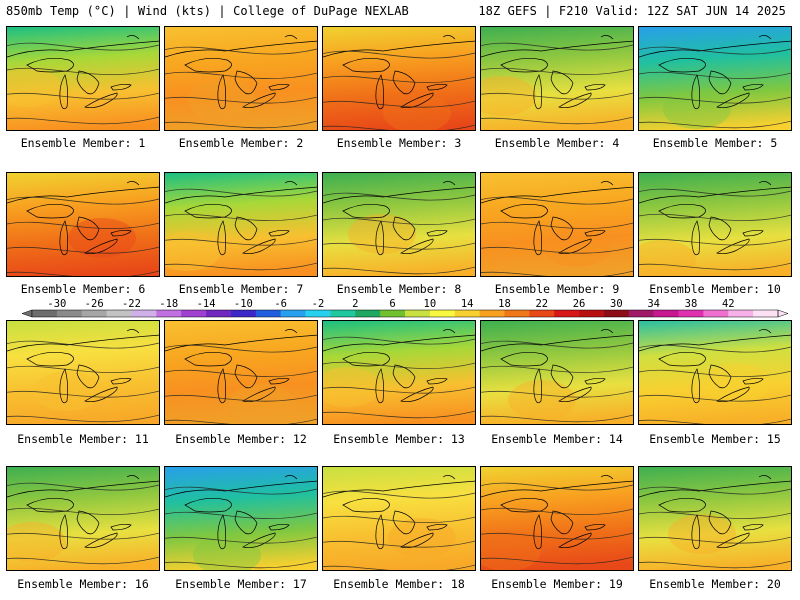 The image size is (800, 600). Describe the element at coordinates (557, 439) in the screenshot. I see `member-caption: Ensemble Member: 14` at that location.